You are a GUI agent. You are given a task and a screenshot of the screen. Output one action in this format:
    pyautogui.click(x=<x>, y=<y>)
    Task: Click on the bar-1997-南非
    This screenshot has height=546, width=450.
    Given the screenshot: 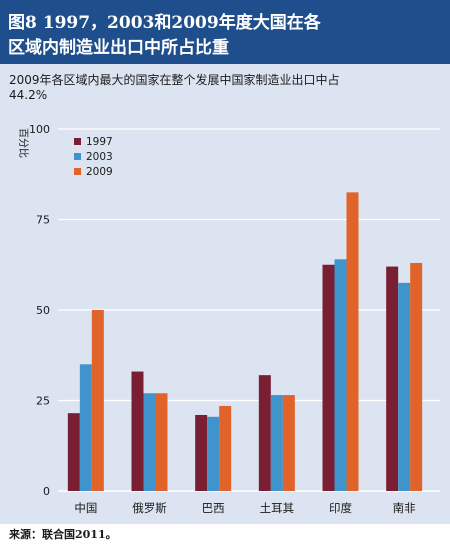 What is the action you would take?
    pyautogui.click(x=392, y=378)
    